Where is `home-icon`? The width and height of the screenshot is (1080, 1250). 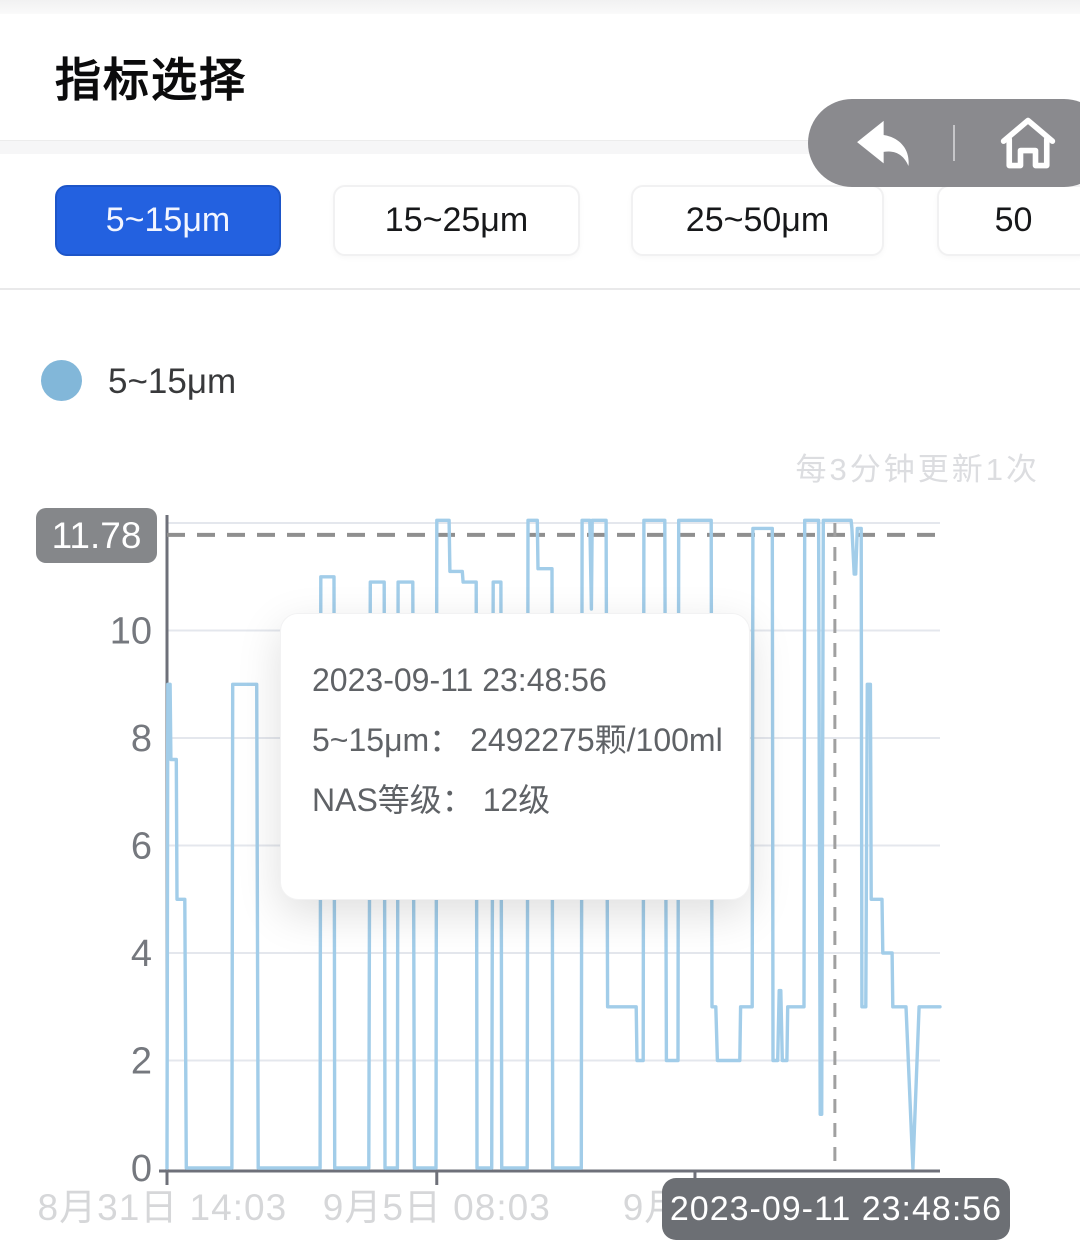
home-icon is located at coordinates (1027, 143).